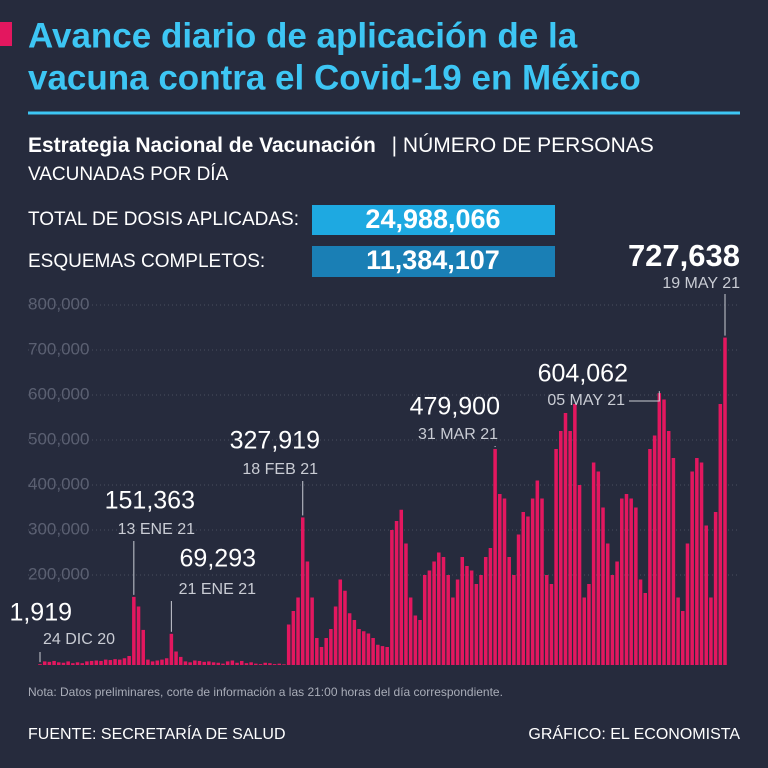 Image resolution: width=768 pixels, height=768 pixels. What do you see at coordinates (156, 529) in the screenshot?
I see `date-label: 13 ENE 21` at bounding box center [156, 529].